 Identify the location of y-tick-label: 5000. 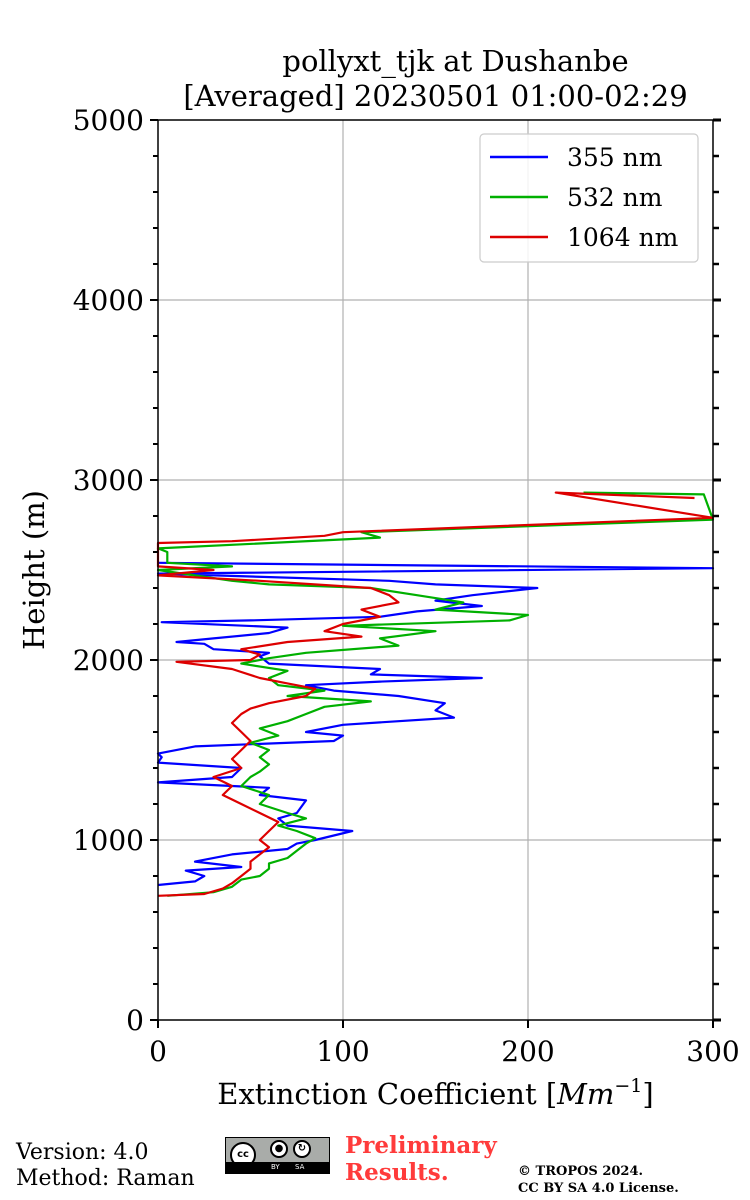
(108, 120).